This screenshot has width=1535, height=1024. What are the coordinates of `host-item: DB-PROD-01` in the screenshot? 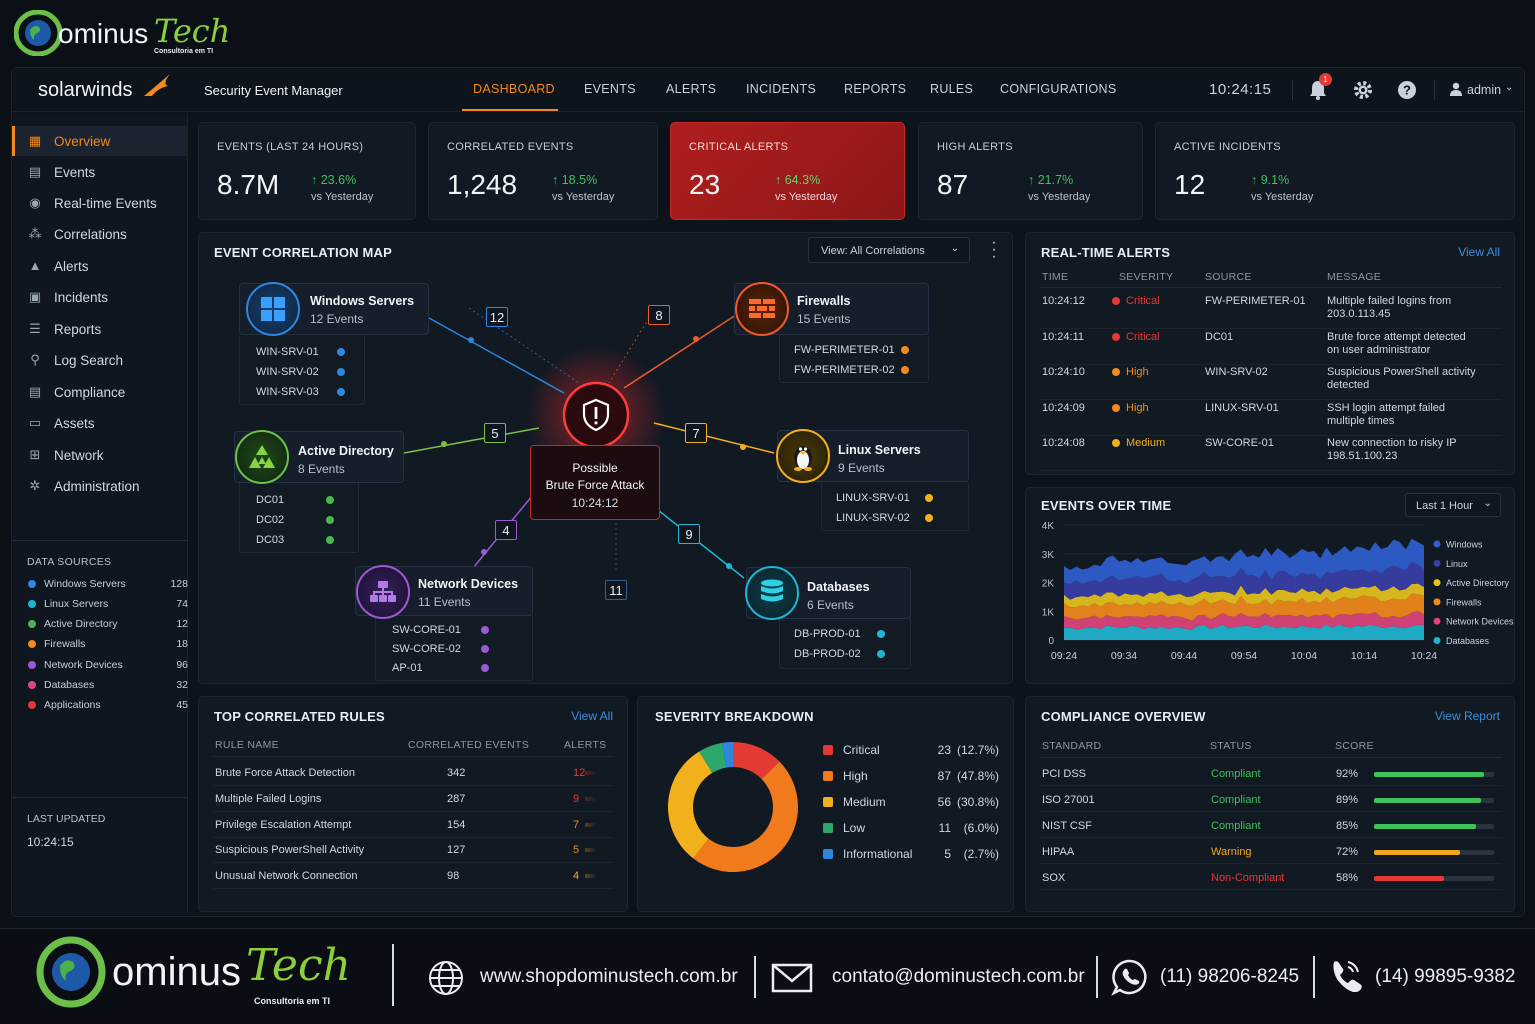 It's located at (827, 634).